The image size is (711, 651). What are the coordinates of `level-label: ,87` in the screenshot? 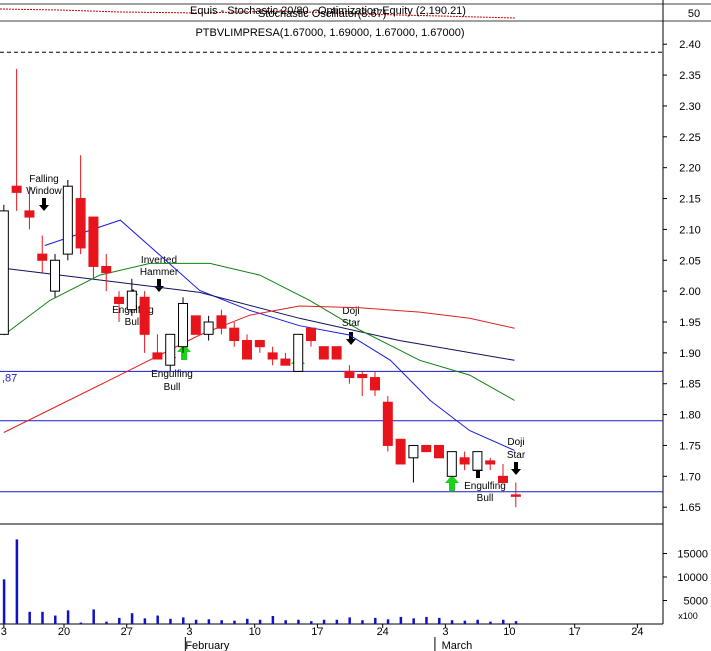 It's located at (9, 378).